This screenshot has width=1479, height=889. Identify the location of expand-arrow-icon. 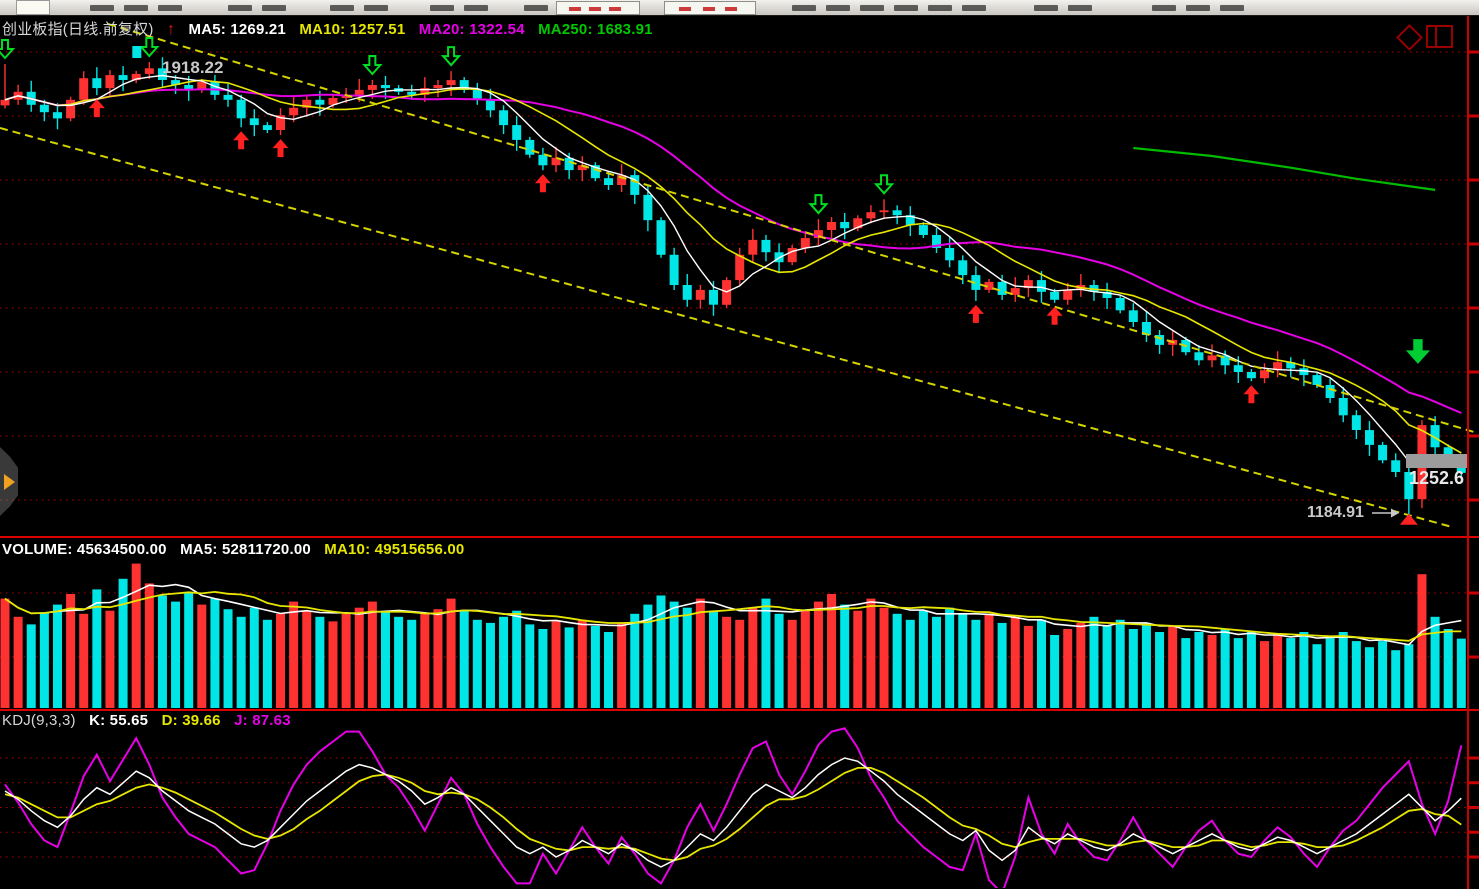
(9, 482).